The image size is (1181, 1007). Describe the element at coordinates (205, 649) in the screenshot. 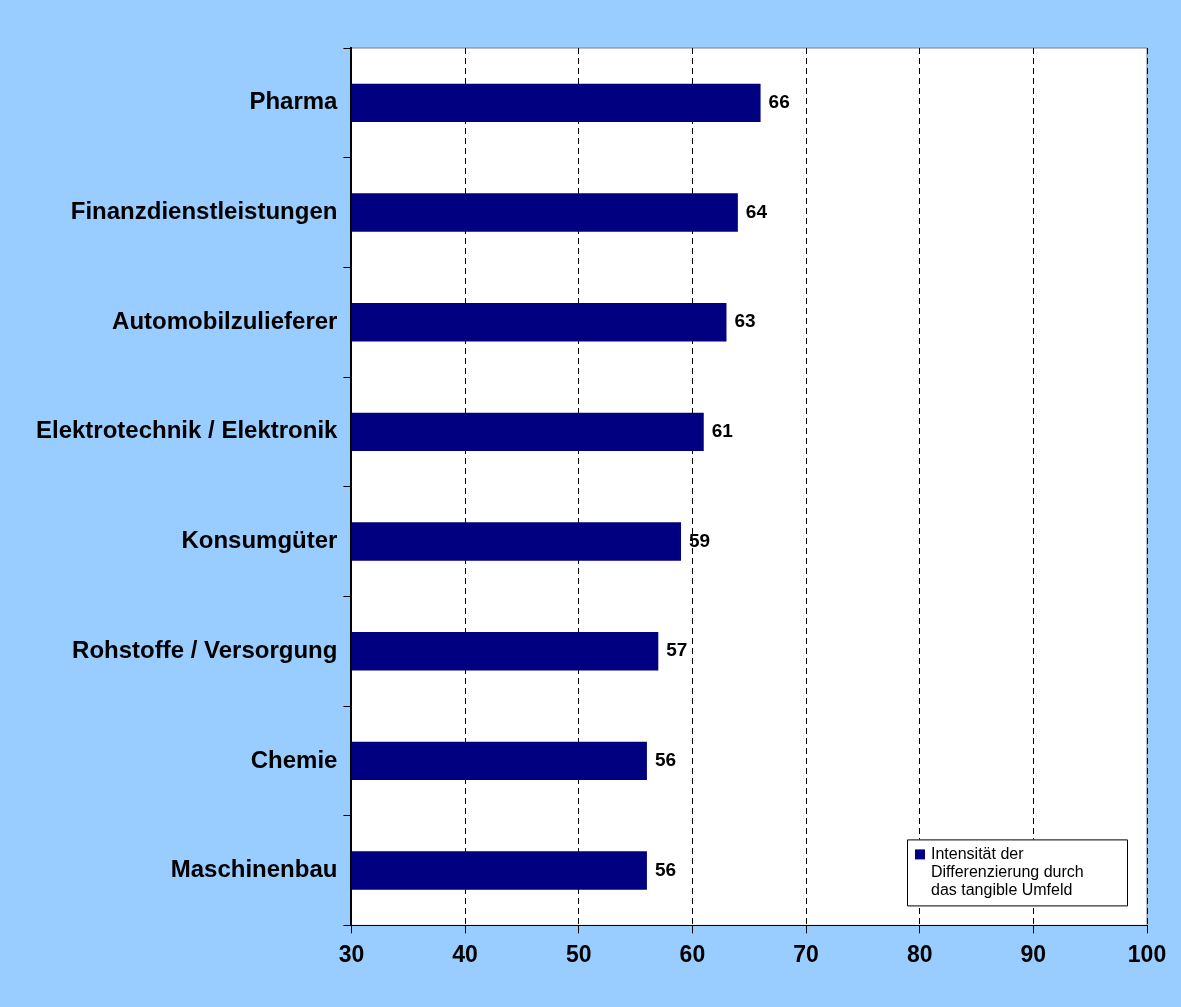

I see `y-tick-label: Rohstoffe / Versorgung` at that location.